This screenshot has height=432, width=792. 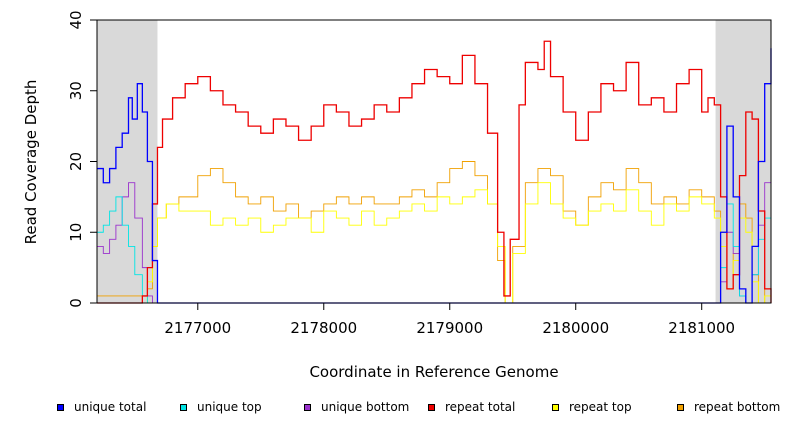 I want to click on legend-item-unique-total: unique total, so click(x=101, y=407).